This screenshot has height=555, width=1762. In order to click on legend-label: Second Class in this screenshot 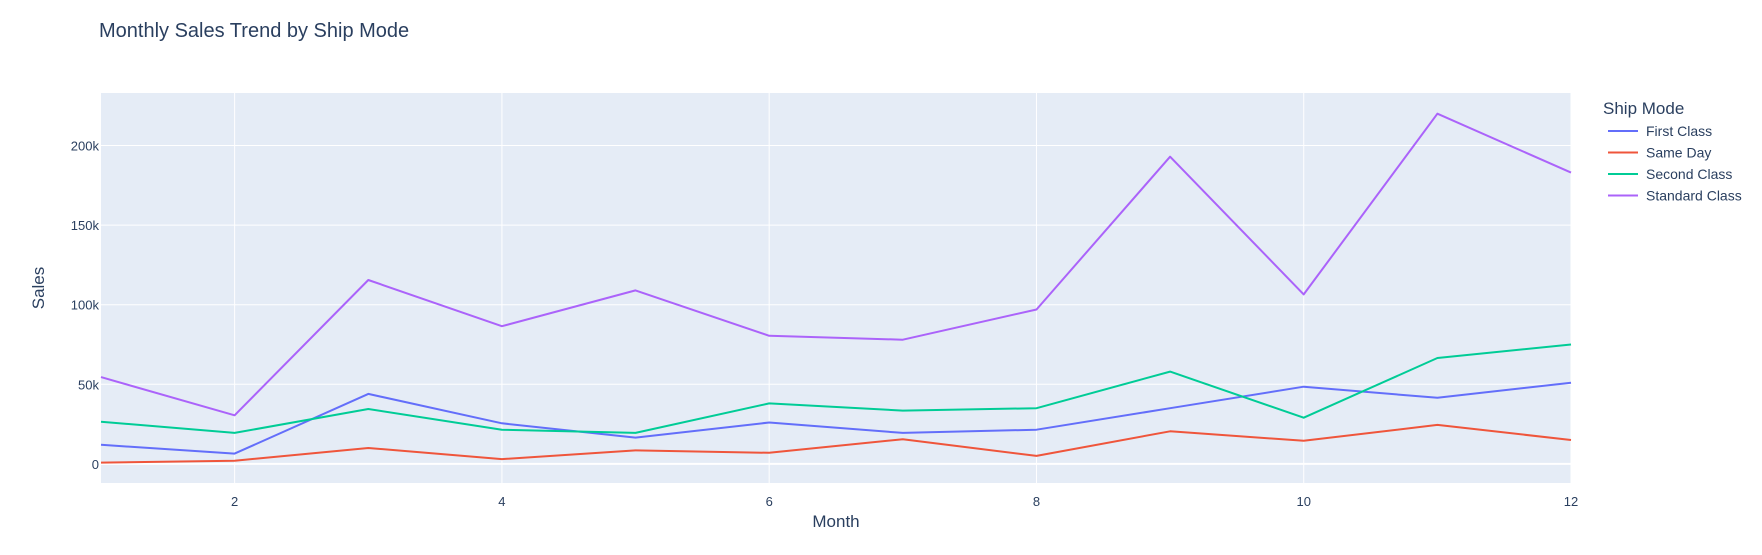, I will do `click(1689, 174)`.